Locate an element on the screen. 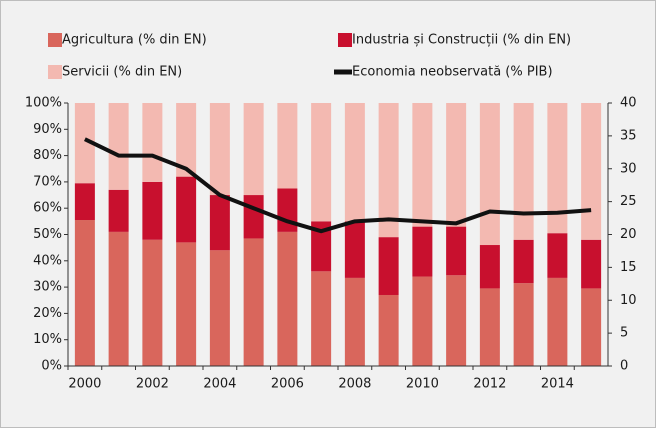 This screenshot has width=656, height=428. y-tick-label: 40% is located at coordinates (47, 260).